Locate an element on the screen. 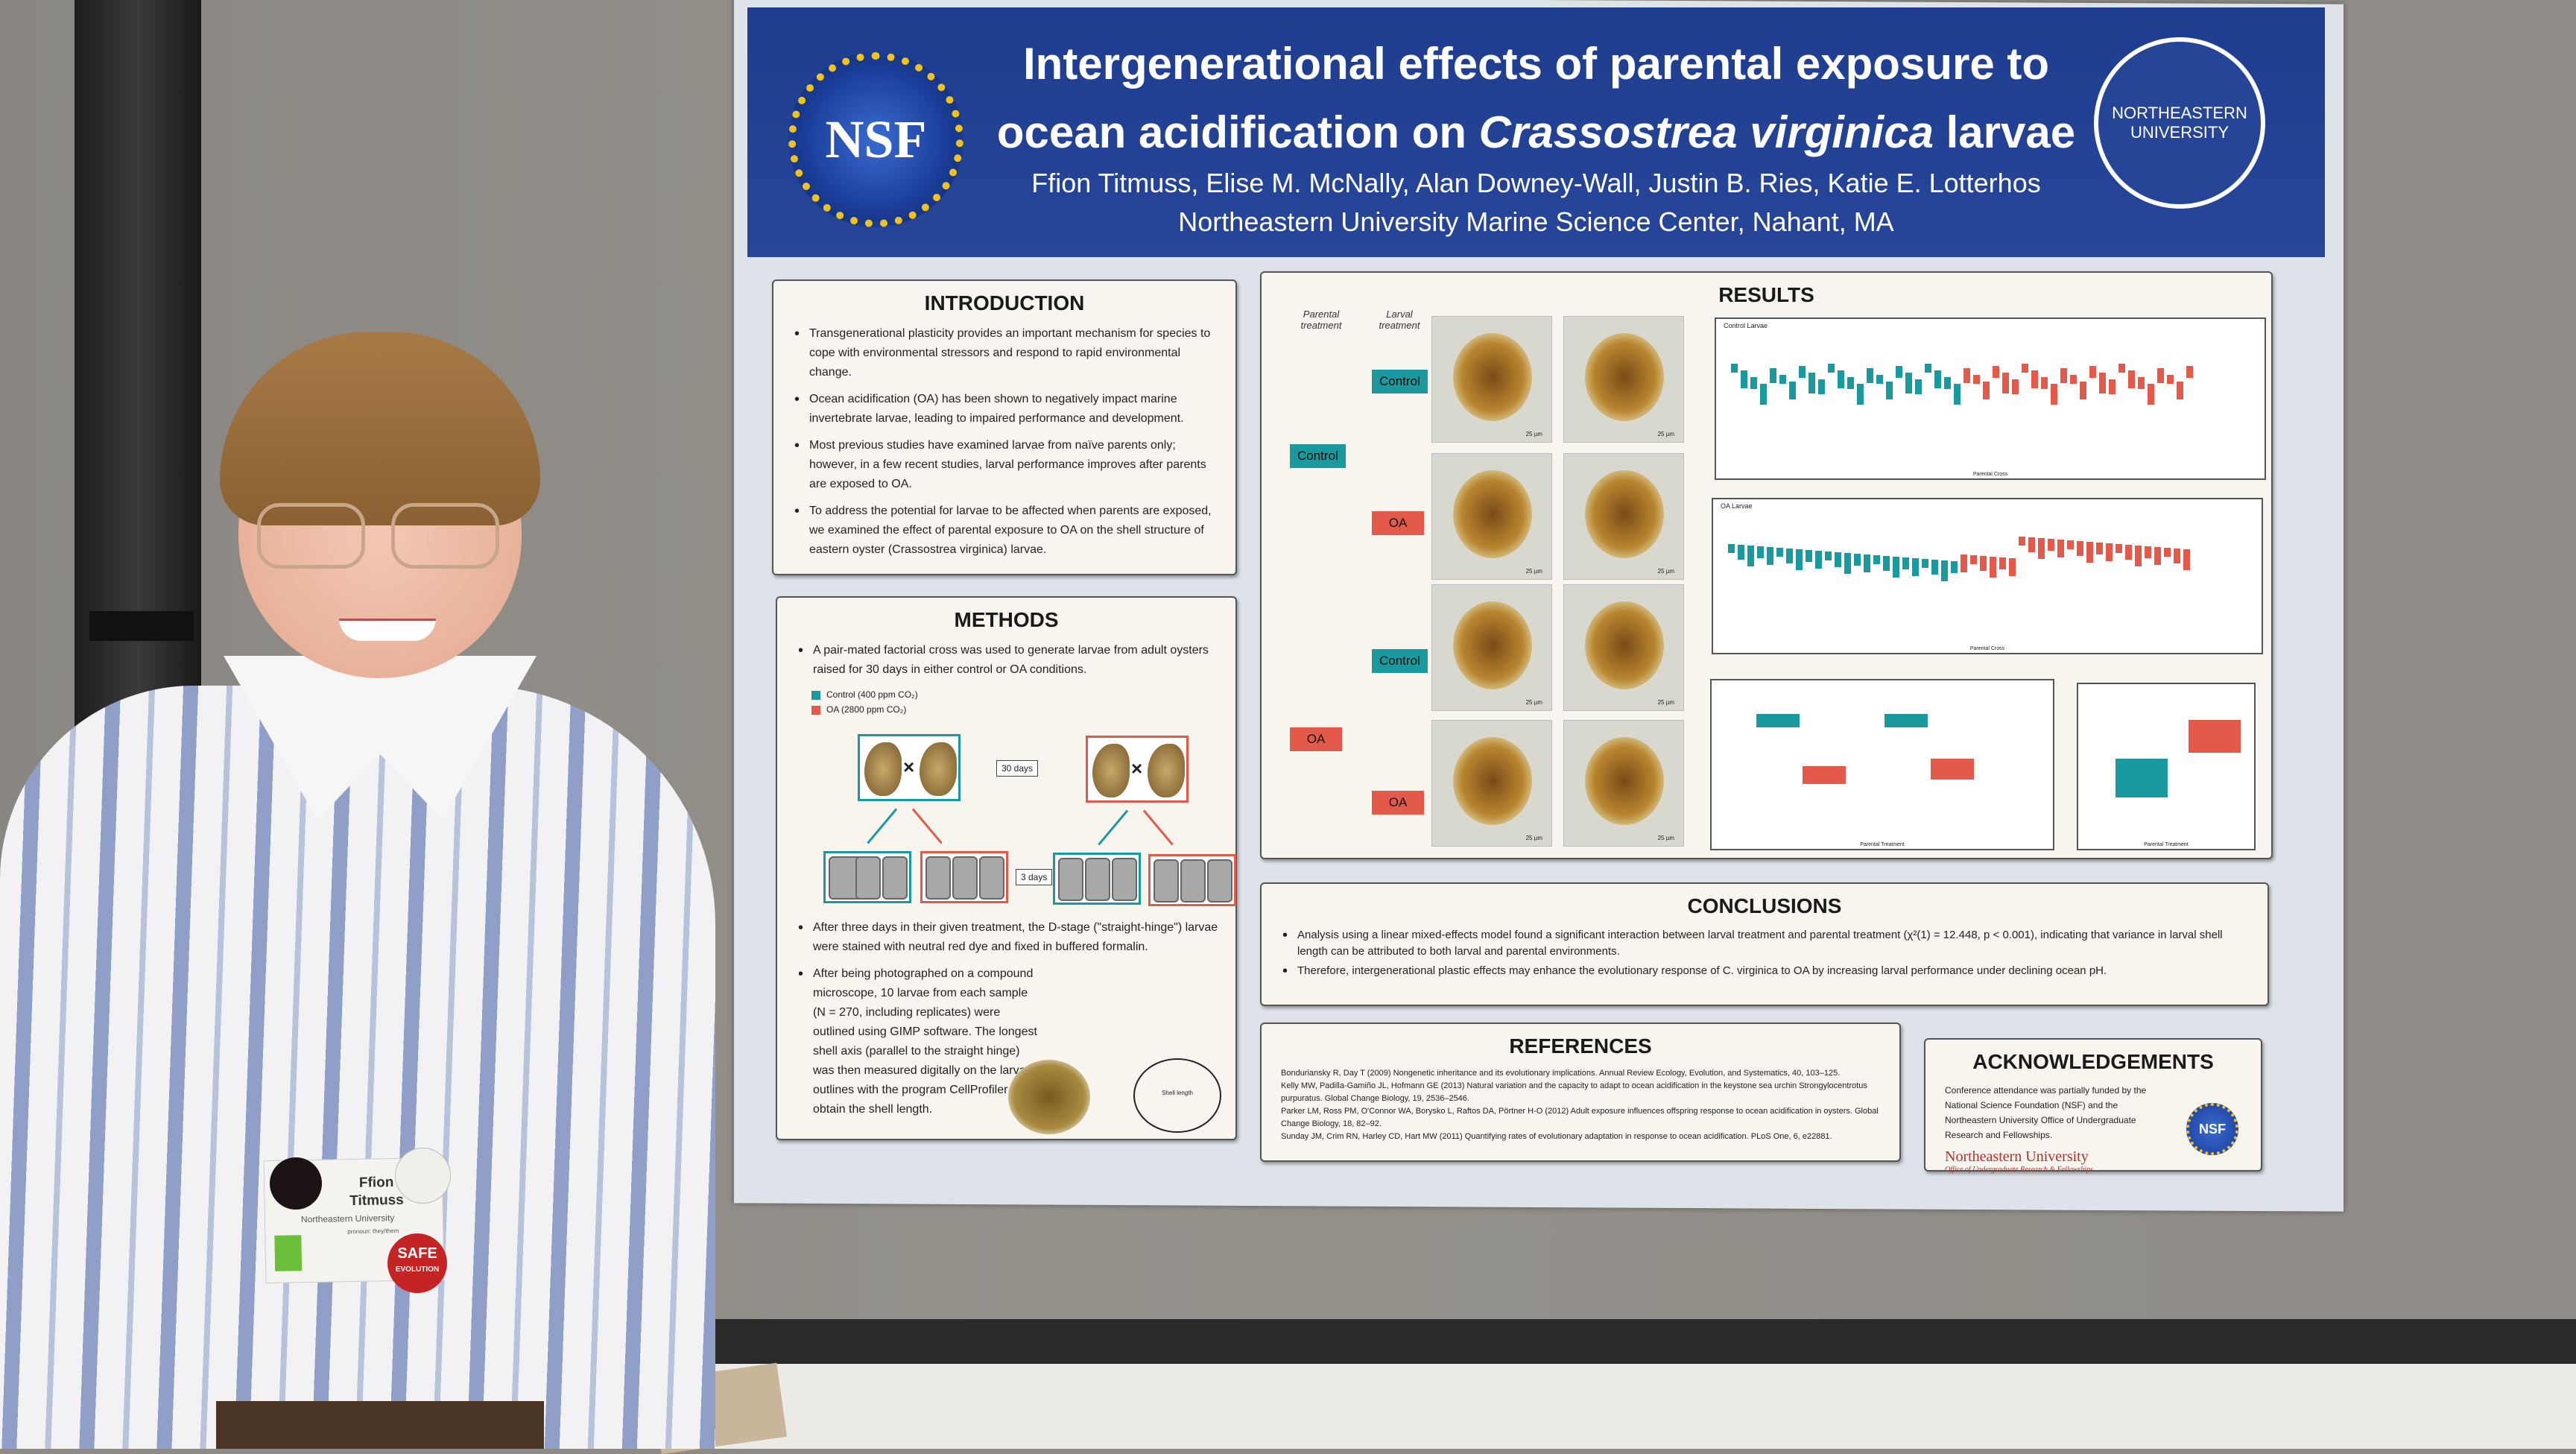  smile is located at coordinates (388, 630).